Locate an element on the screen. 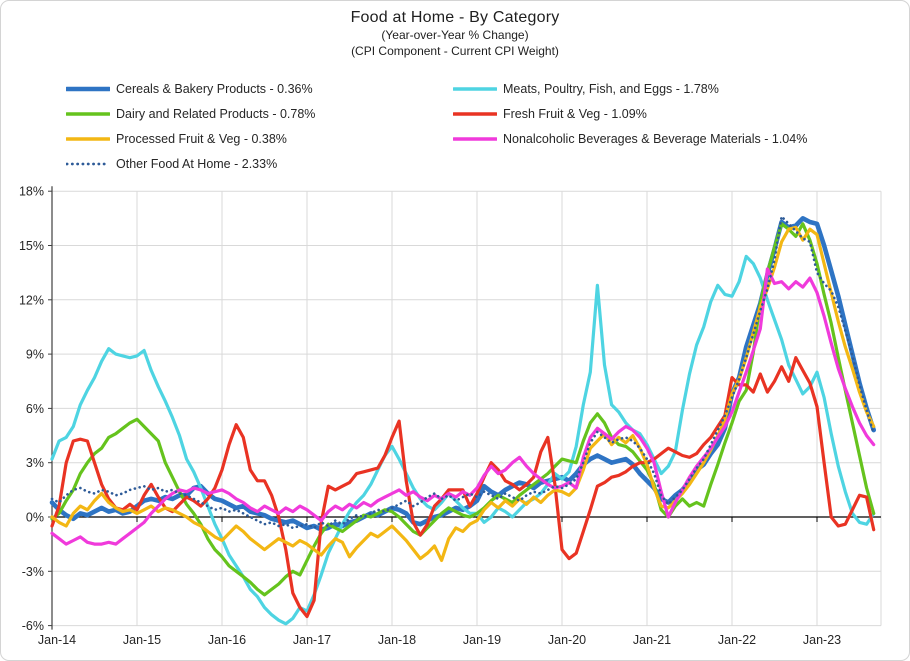 The image size is (910, 661). legend-swatch-meats-poultry-fish-eggs is located at coordinates (475, 89).